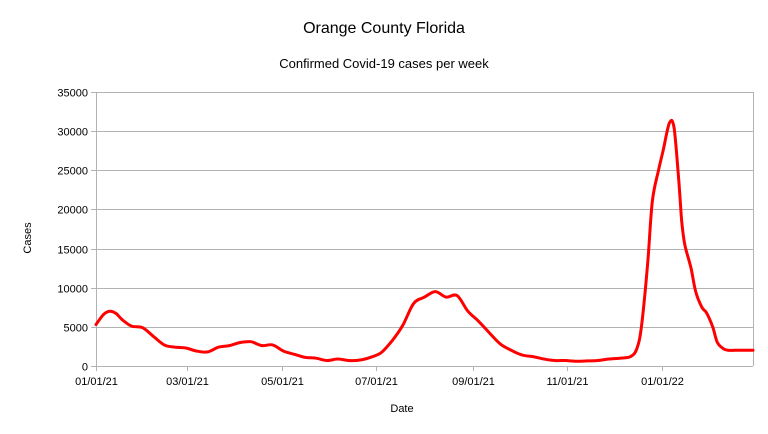 This screenshot has width=768, height=434. Describe the element at coordinates (282, 382) in the screenshot. I see `x-tick-label: 05/01/21` at that location.